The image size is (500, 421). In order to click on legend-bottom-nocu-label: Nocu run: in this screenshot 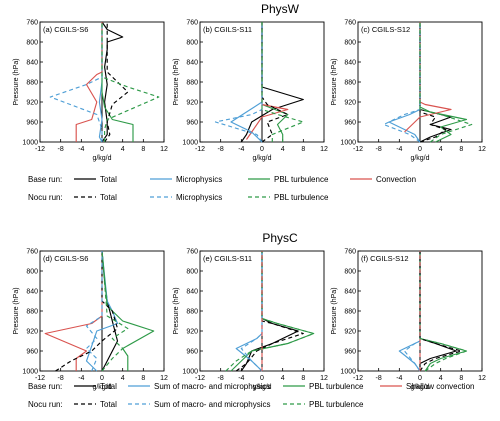, I will do `click(45, 404)`.